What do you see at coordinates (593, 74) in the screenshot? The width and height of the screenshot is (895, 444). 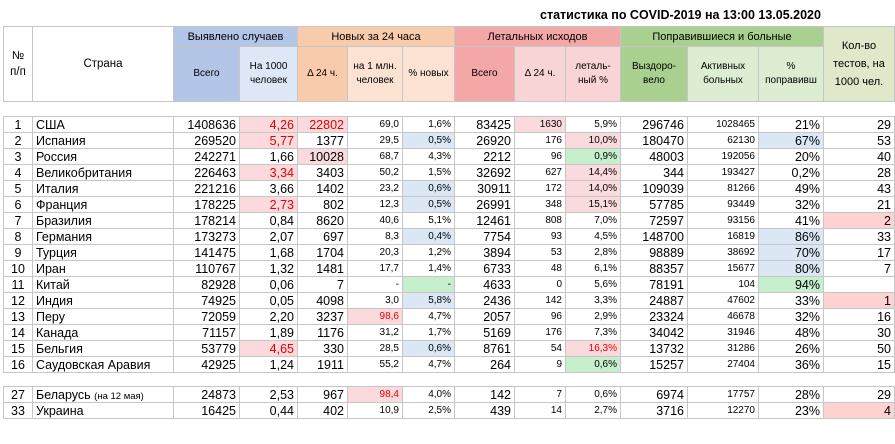 I see `subheader-lethal-pct: леталь-ный %` at bounding box center [593, 74].